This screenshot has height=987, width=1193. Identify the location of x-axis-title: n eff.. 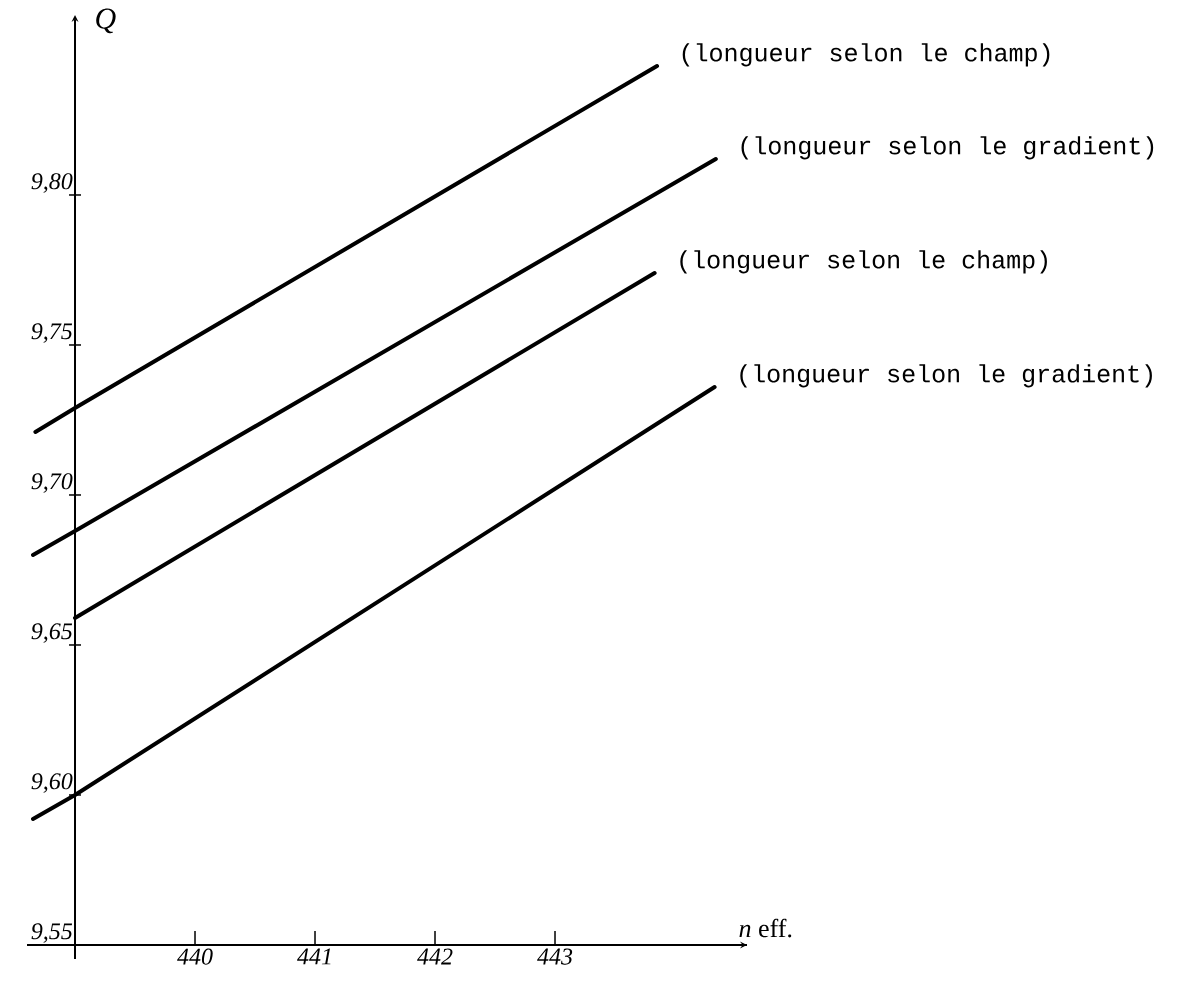
(765, 928).